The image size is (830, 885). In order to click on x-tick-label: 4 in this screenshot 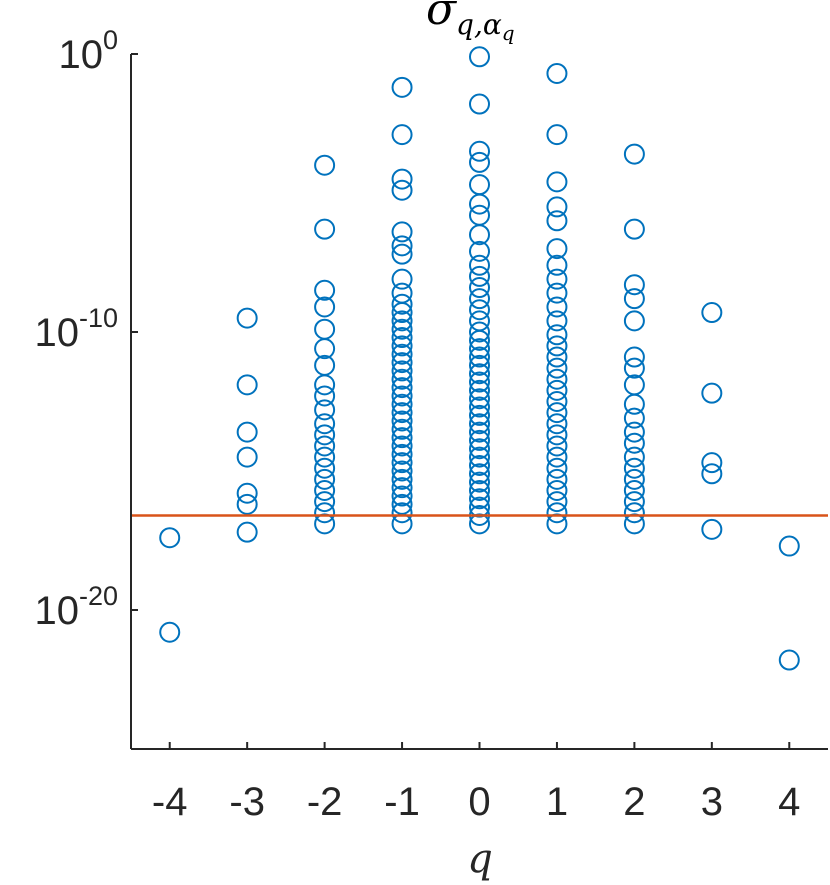, I will do `click(789, 802)`.